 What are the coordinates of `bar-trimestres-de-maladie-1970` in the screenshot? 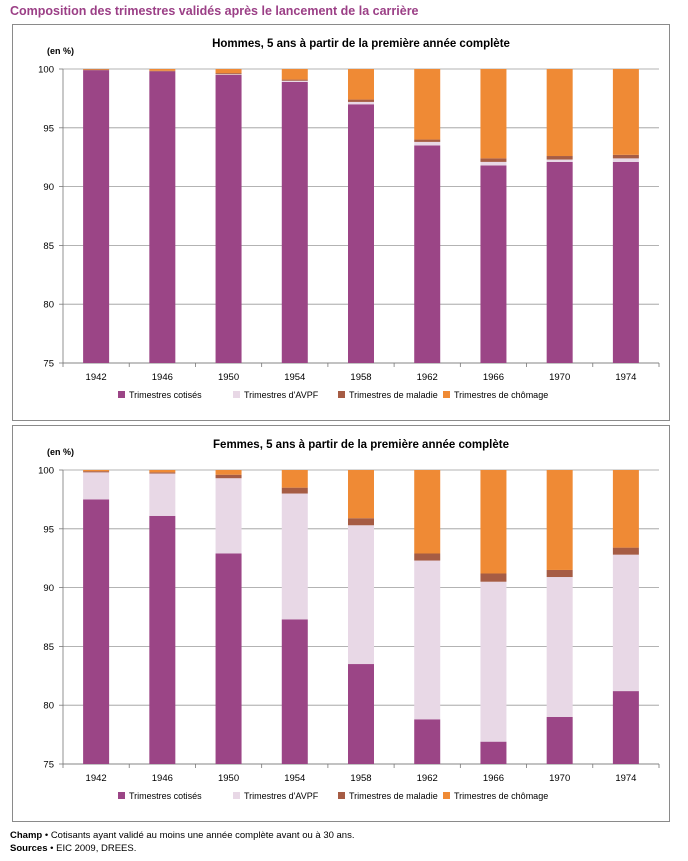 It's located at (559, 573).